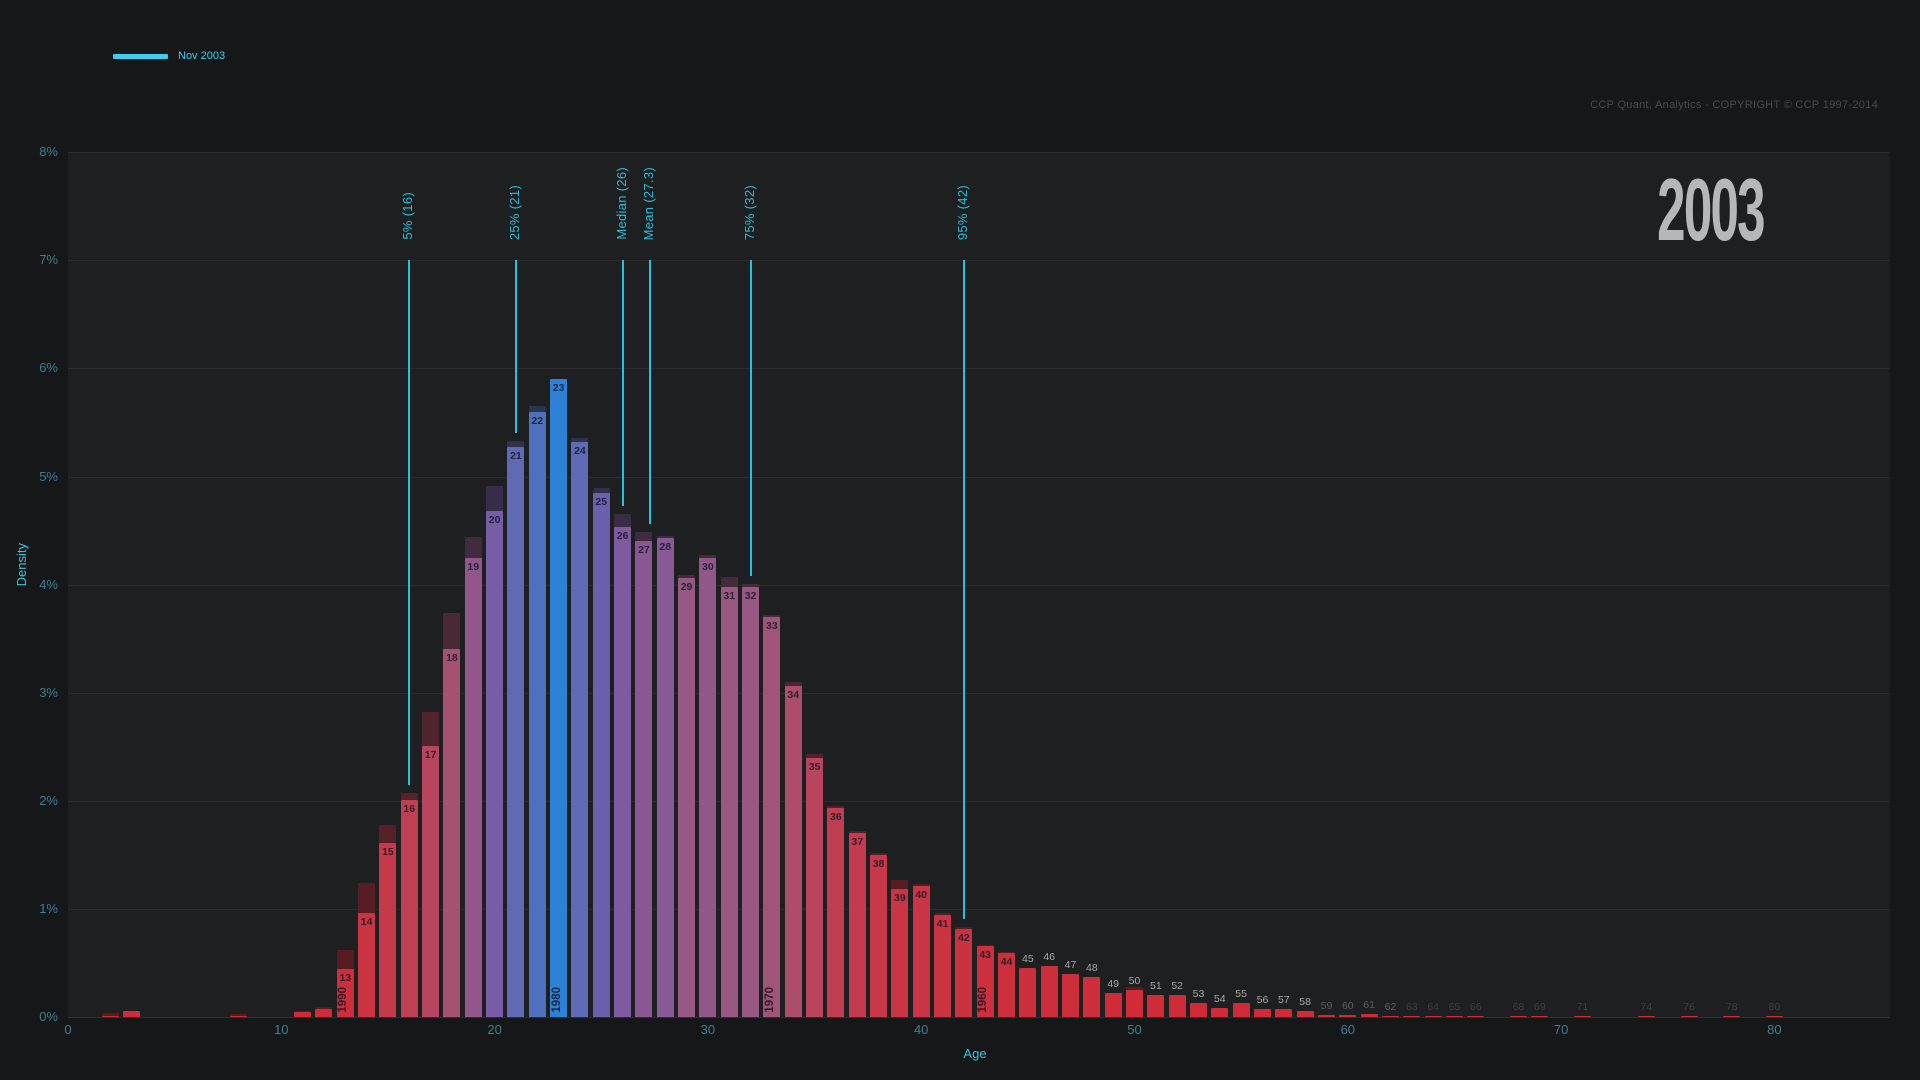  I want to click on legend: Nov 2003, so click(169, 56).